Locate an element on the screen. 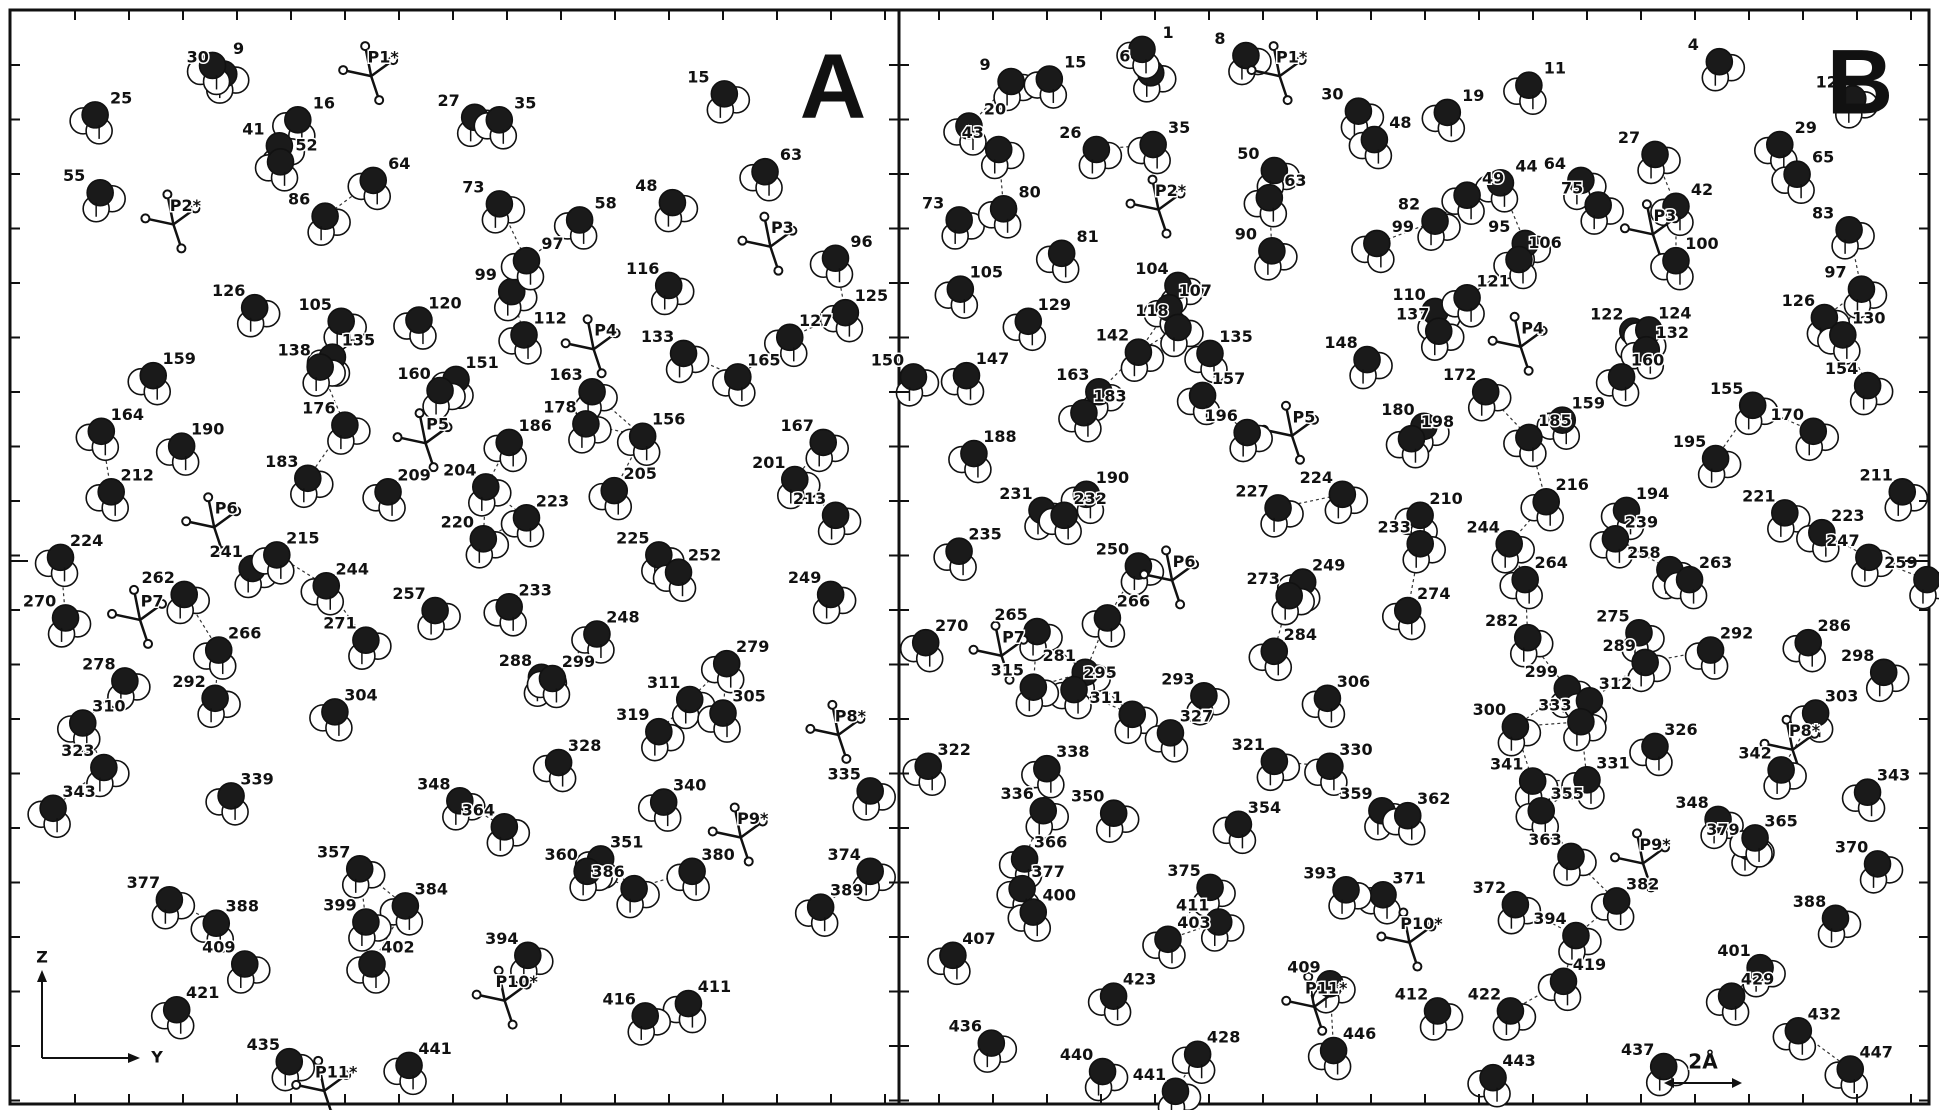 The width and height of the screenshot is (1939, 1110). atom-label: 340 is located at coordinates (689, 785).